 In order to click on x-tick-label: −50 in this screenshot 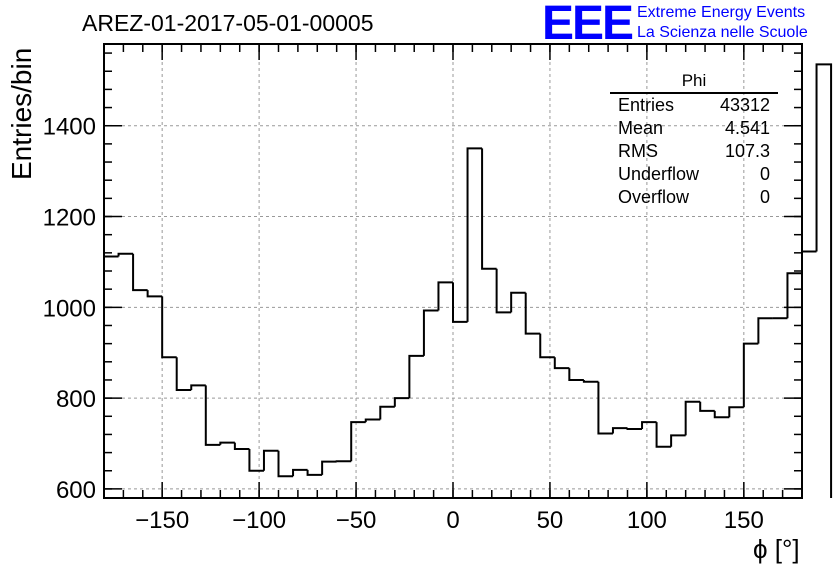, I will do `click(356, 520)`.